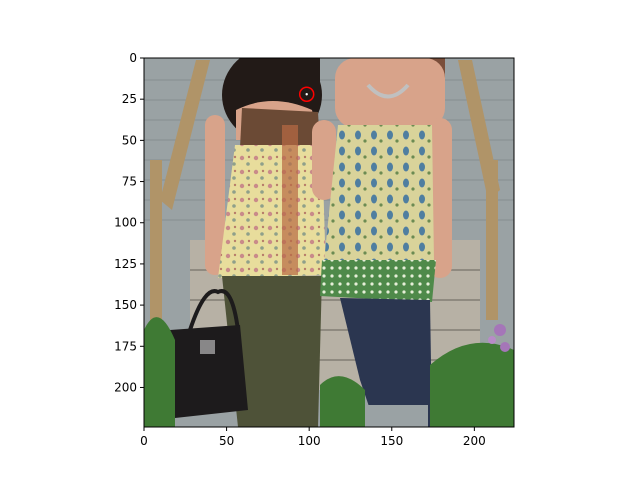  I want to click on y-tick-label: 25, so click(129, 99).